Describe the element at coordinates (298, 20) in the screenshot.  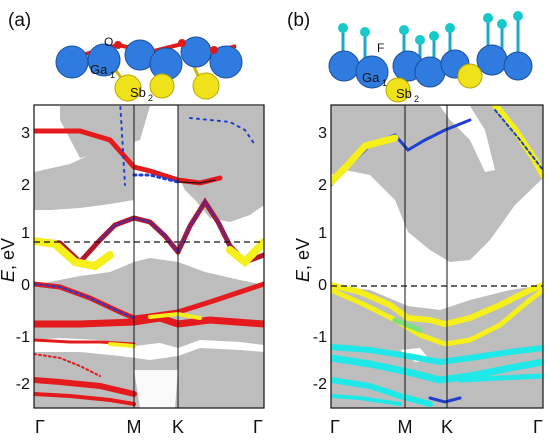
I see `panel-label-b: (b)` at that location.